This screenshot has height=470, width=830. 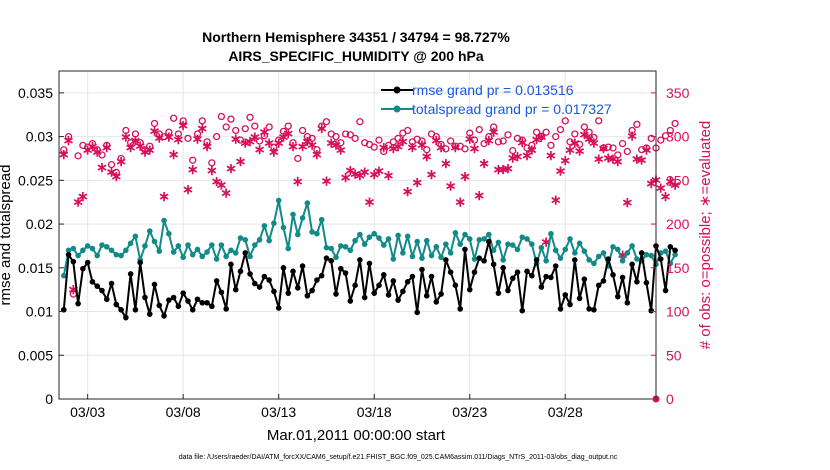 What do you see at coordinates (278, 412) in the screenshot?
I see `x-tick-label: 03/13` at bounding box center [278, 412].